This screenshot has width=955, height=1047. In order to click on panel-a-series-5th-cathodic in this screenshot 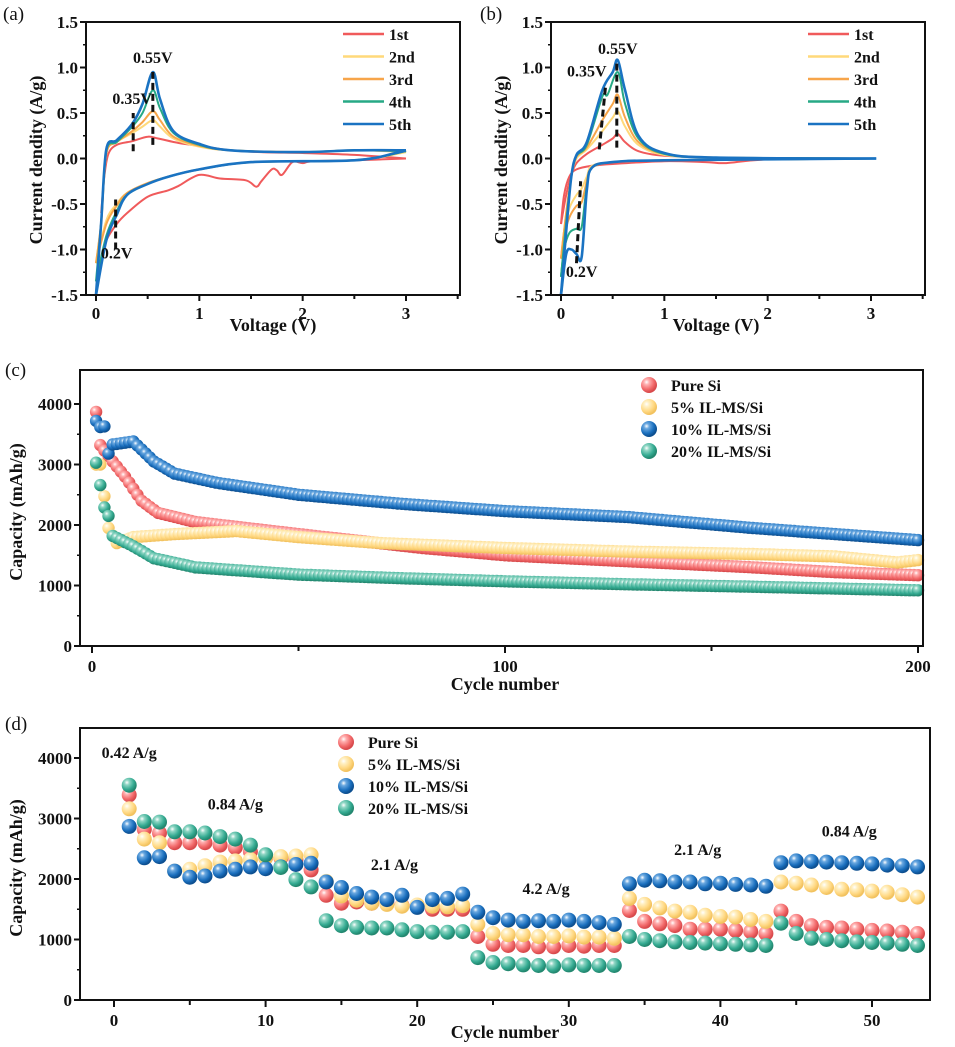, I will do `click(250, 222)`.